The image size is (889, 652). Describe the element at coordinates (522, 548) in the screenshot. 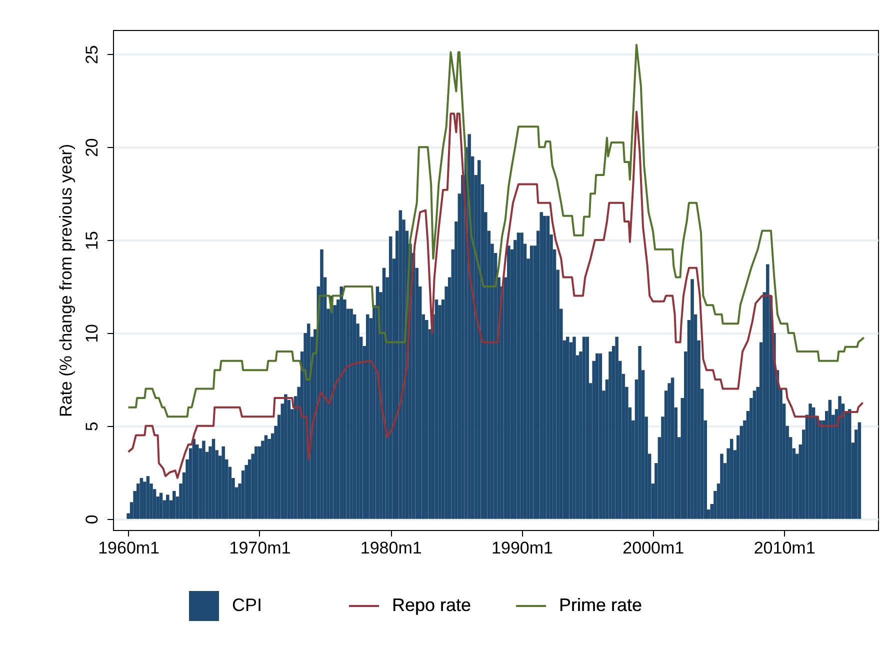

I see `x-tick-label: 1990m1` at that location.